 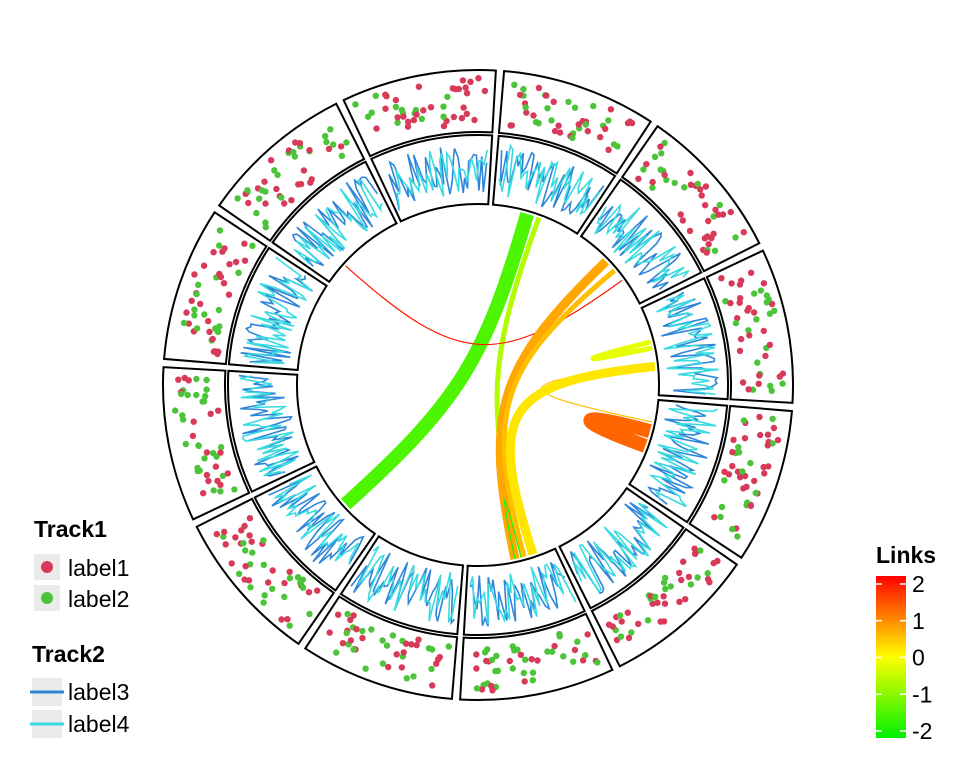 I want to click on legend-label4-text: label4, so click(x=99, y=724).